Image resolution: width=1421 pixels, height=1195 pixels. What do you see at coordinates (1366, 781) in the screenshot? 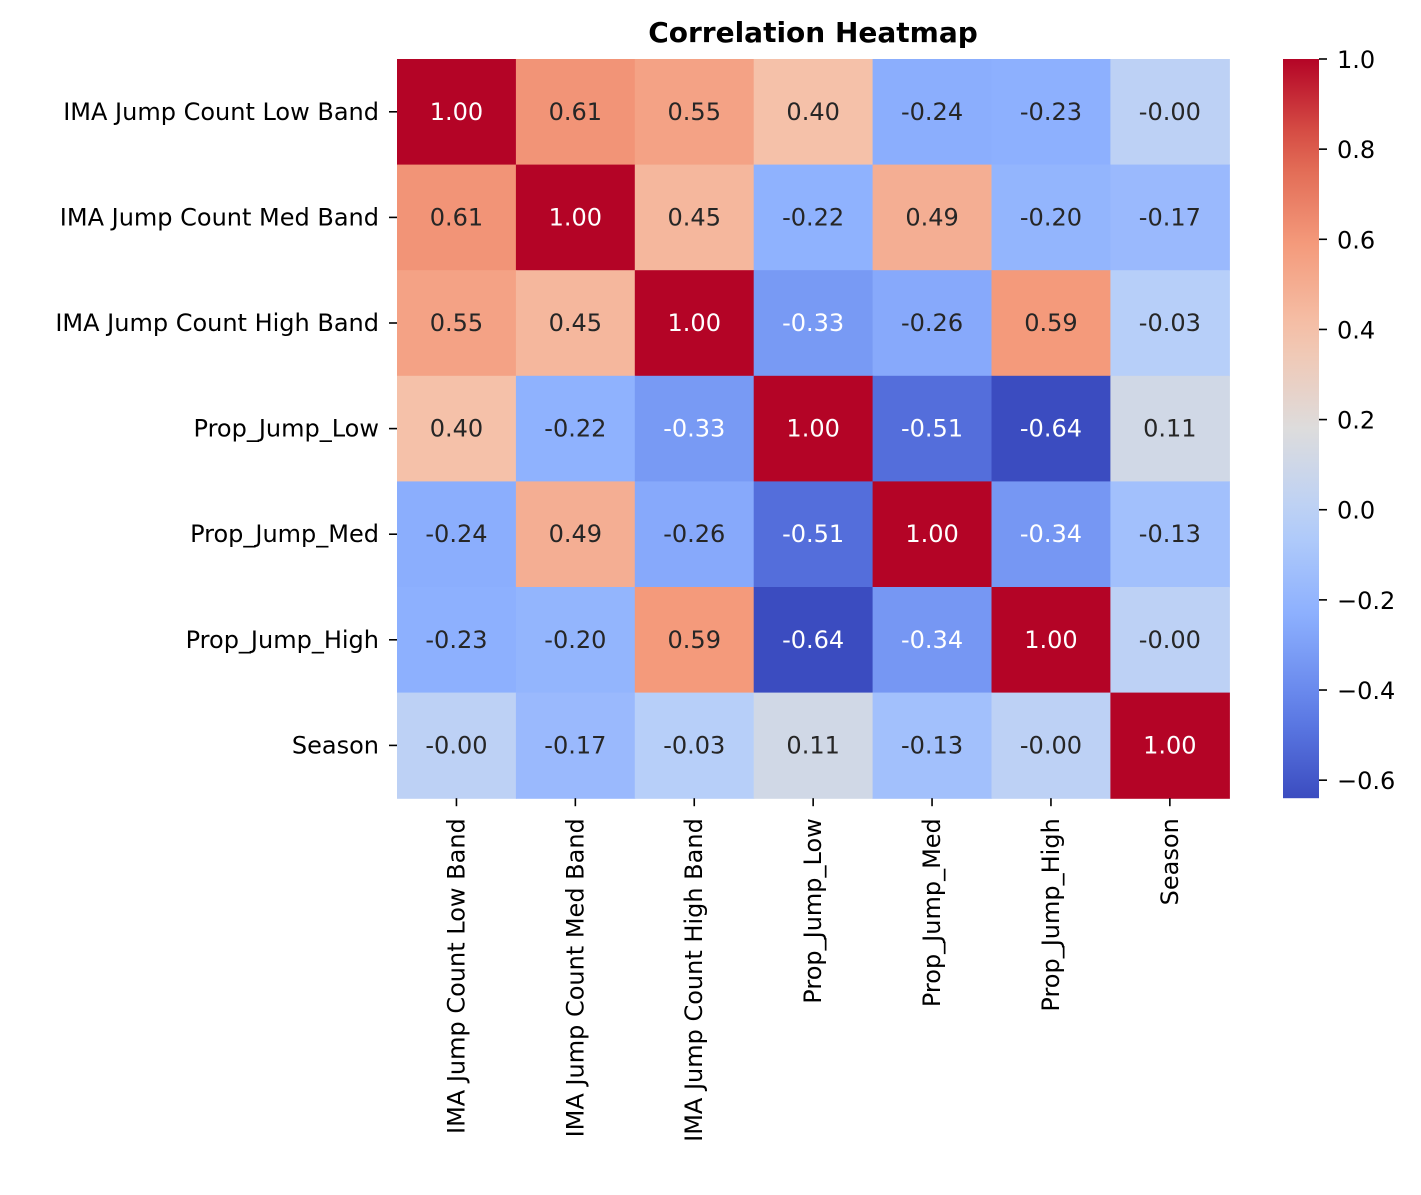
I see `colorbar-tick-label: −0.6` at bounding box center [1366, 781].